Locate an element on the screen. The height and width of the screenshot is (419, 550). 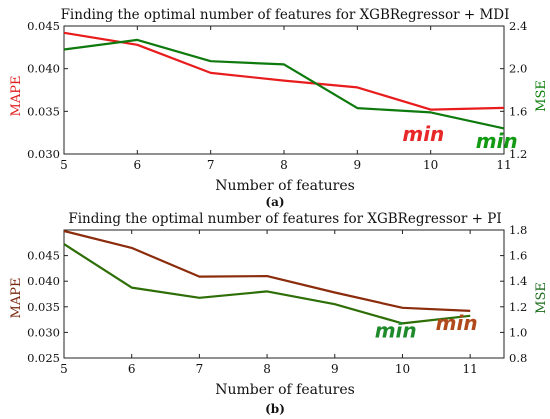
chart-b-ylabel-right: MSE is located at coordinates (541, 298).